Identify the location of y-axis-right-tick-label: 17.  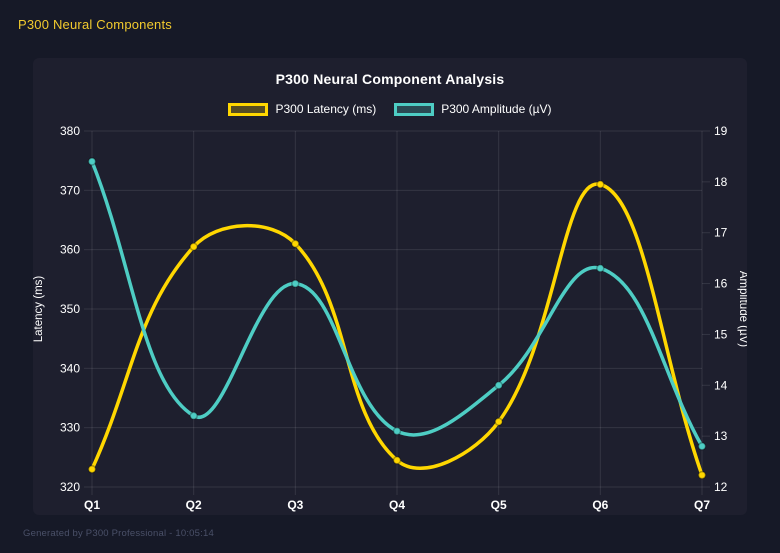
(721, 233).